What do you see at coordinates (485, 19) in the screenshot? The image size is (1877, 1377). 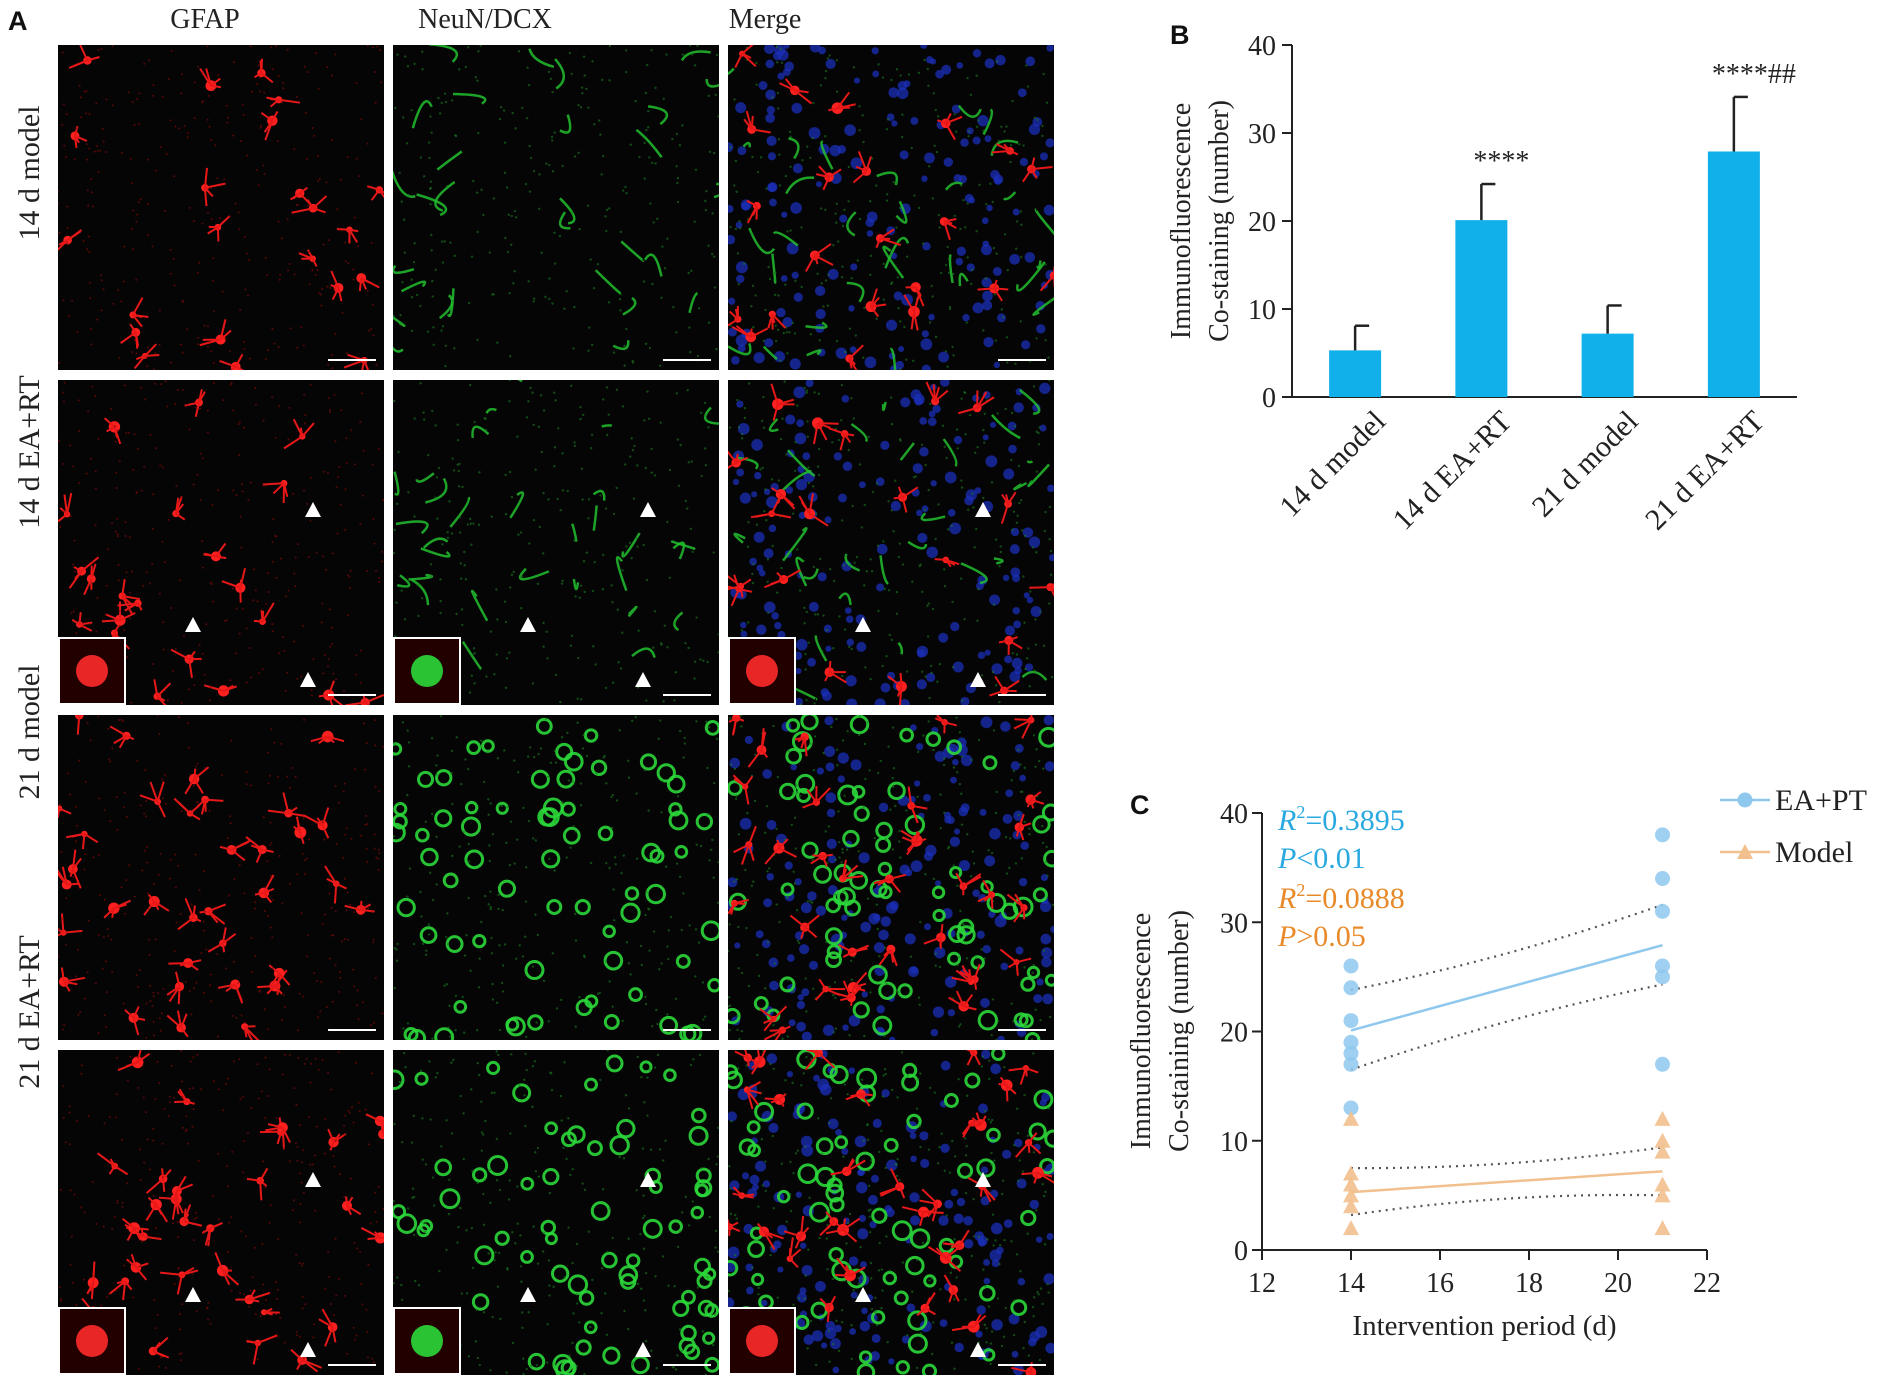 I see `column-header-neun-dcx: NeuN/DCX` at bounding box center [485, 19].